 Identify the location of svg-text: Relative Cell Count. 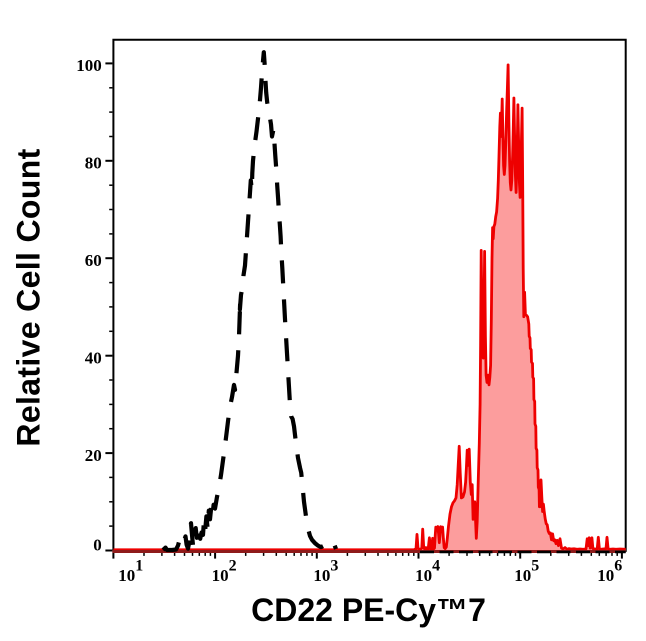
(28, 297).